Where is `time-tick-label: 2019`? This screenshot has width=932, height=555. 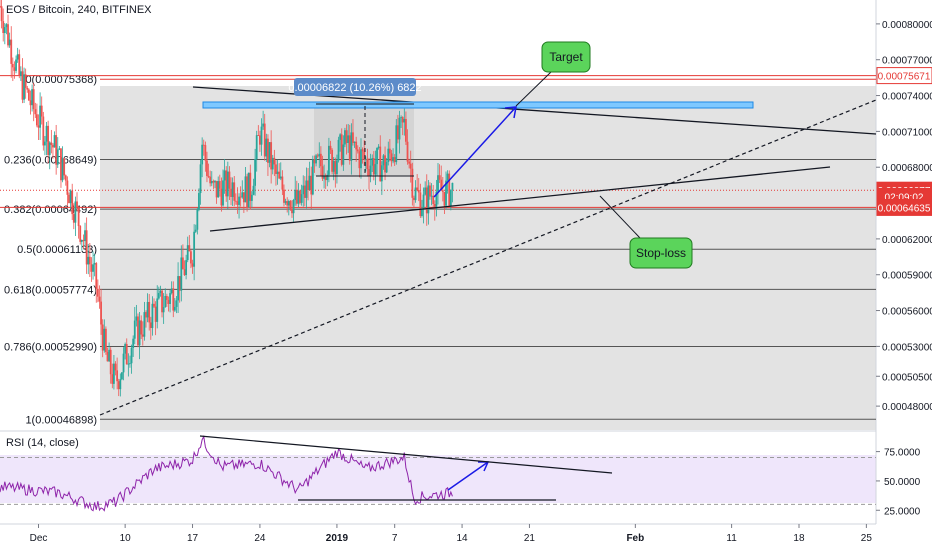 time-tick-label: 2019 is located at coordinates (337, 538).